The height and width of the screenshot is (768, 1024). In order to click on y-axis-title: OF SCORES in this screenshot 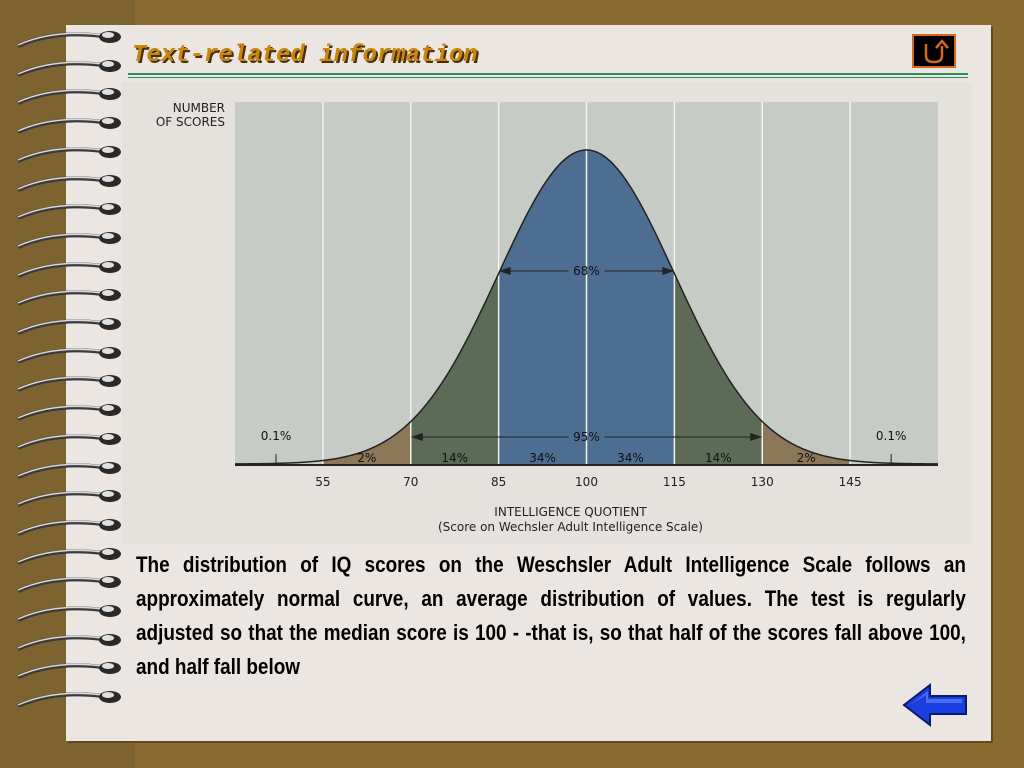, I will do `click(190, 122)`.